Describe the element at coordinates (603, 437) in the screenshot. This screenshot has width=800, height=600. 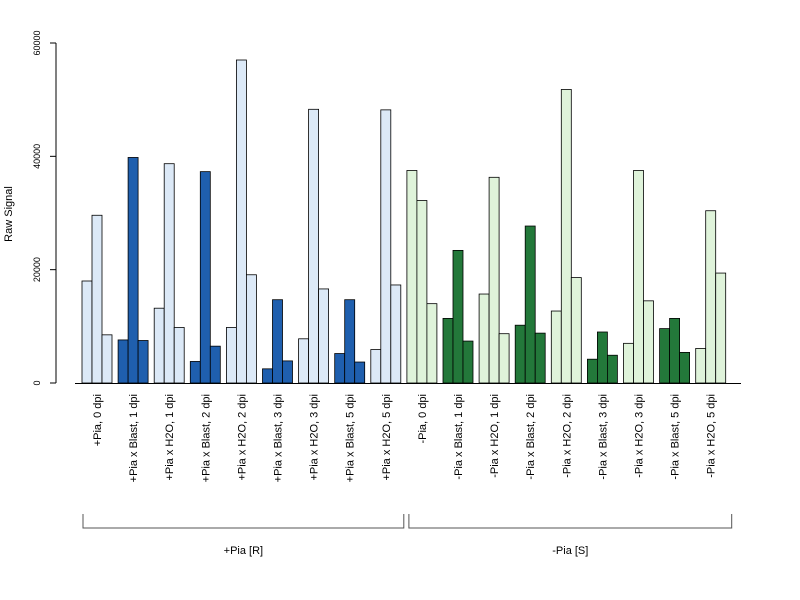
I see `category-label: -Pia x Blast, 3 dpi` at that location.